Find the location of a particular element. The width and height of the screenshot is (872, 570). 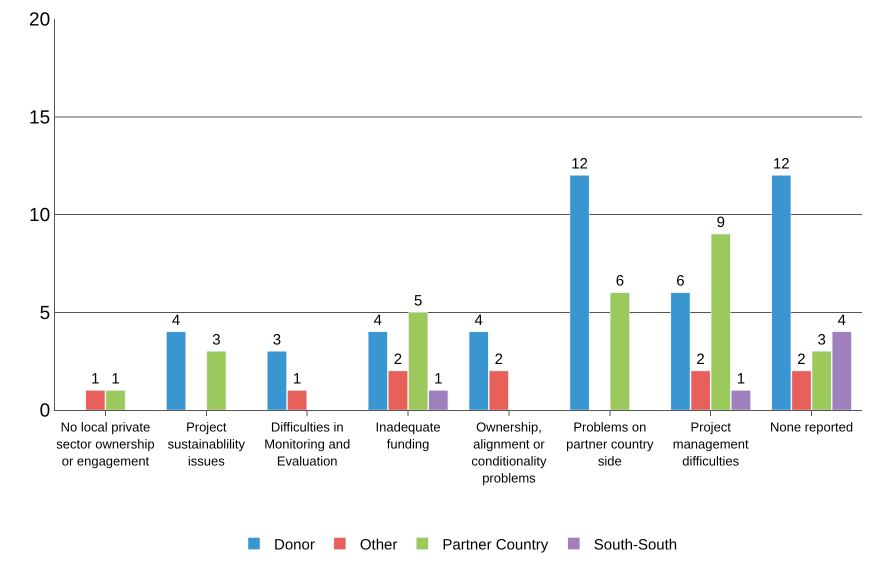

x-tick-label: None reported is located at coordinates (812, 427).